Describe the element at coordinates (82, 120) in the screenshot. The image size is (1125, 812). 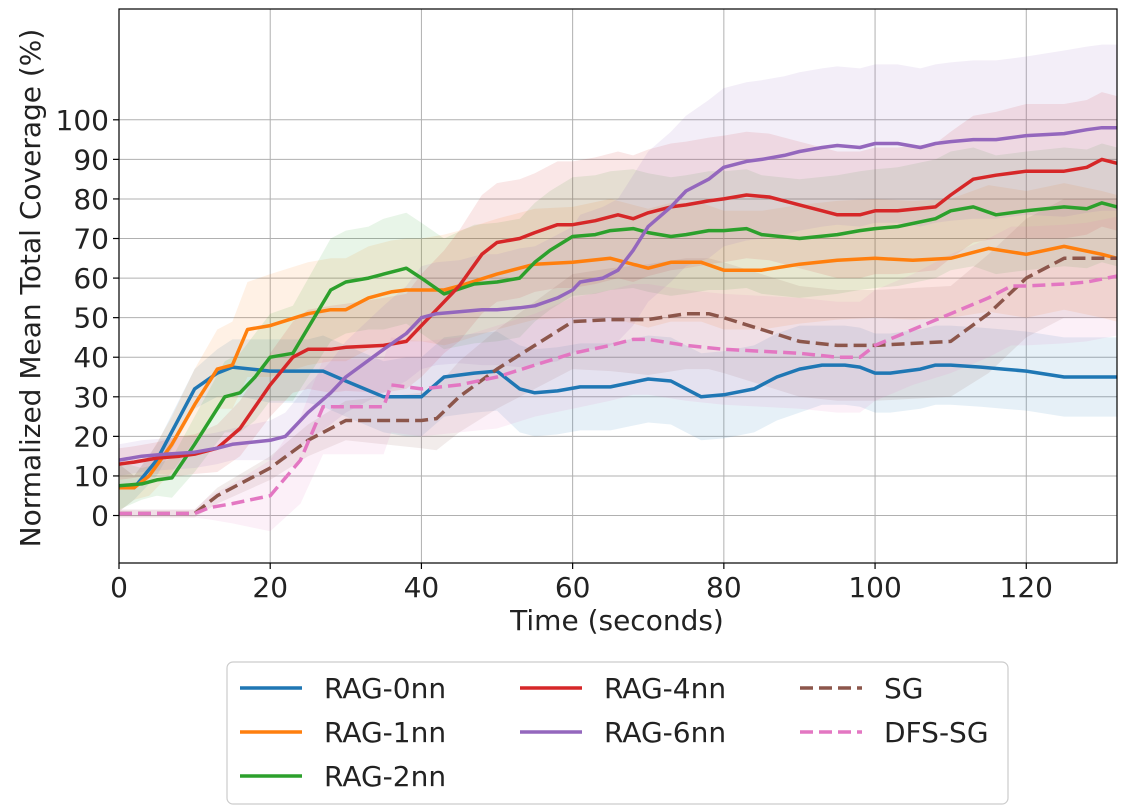
I see `y-tick-label: 100` at that location.